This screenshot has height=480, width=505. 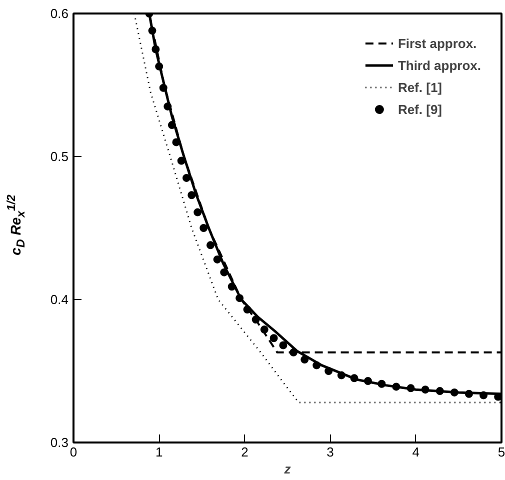 I want to click on legend-label: Third approx., so click(x=439, y=65).